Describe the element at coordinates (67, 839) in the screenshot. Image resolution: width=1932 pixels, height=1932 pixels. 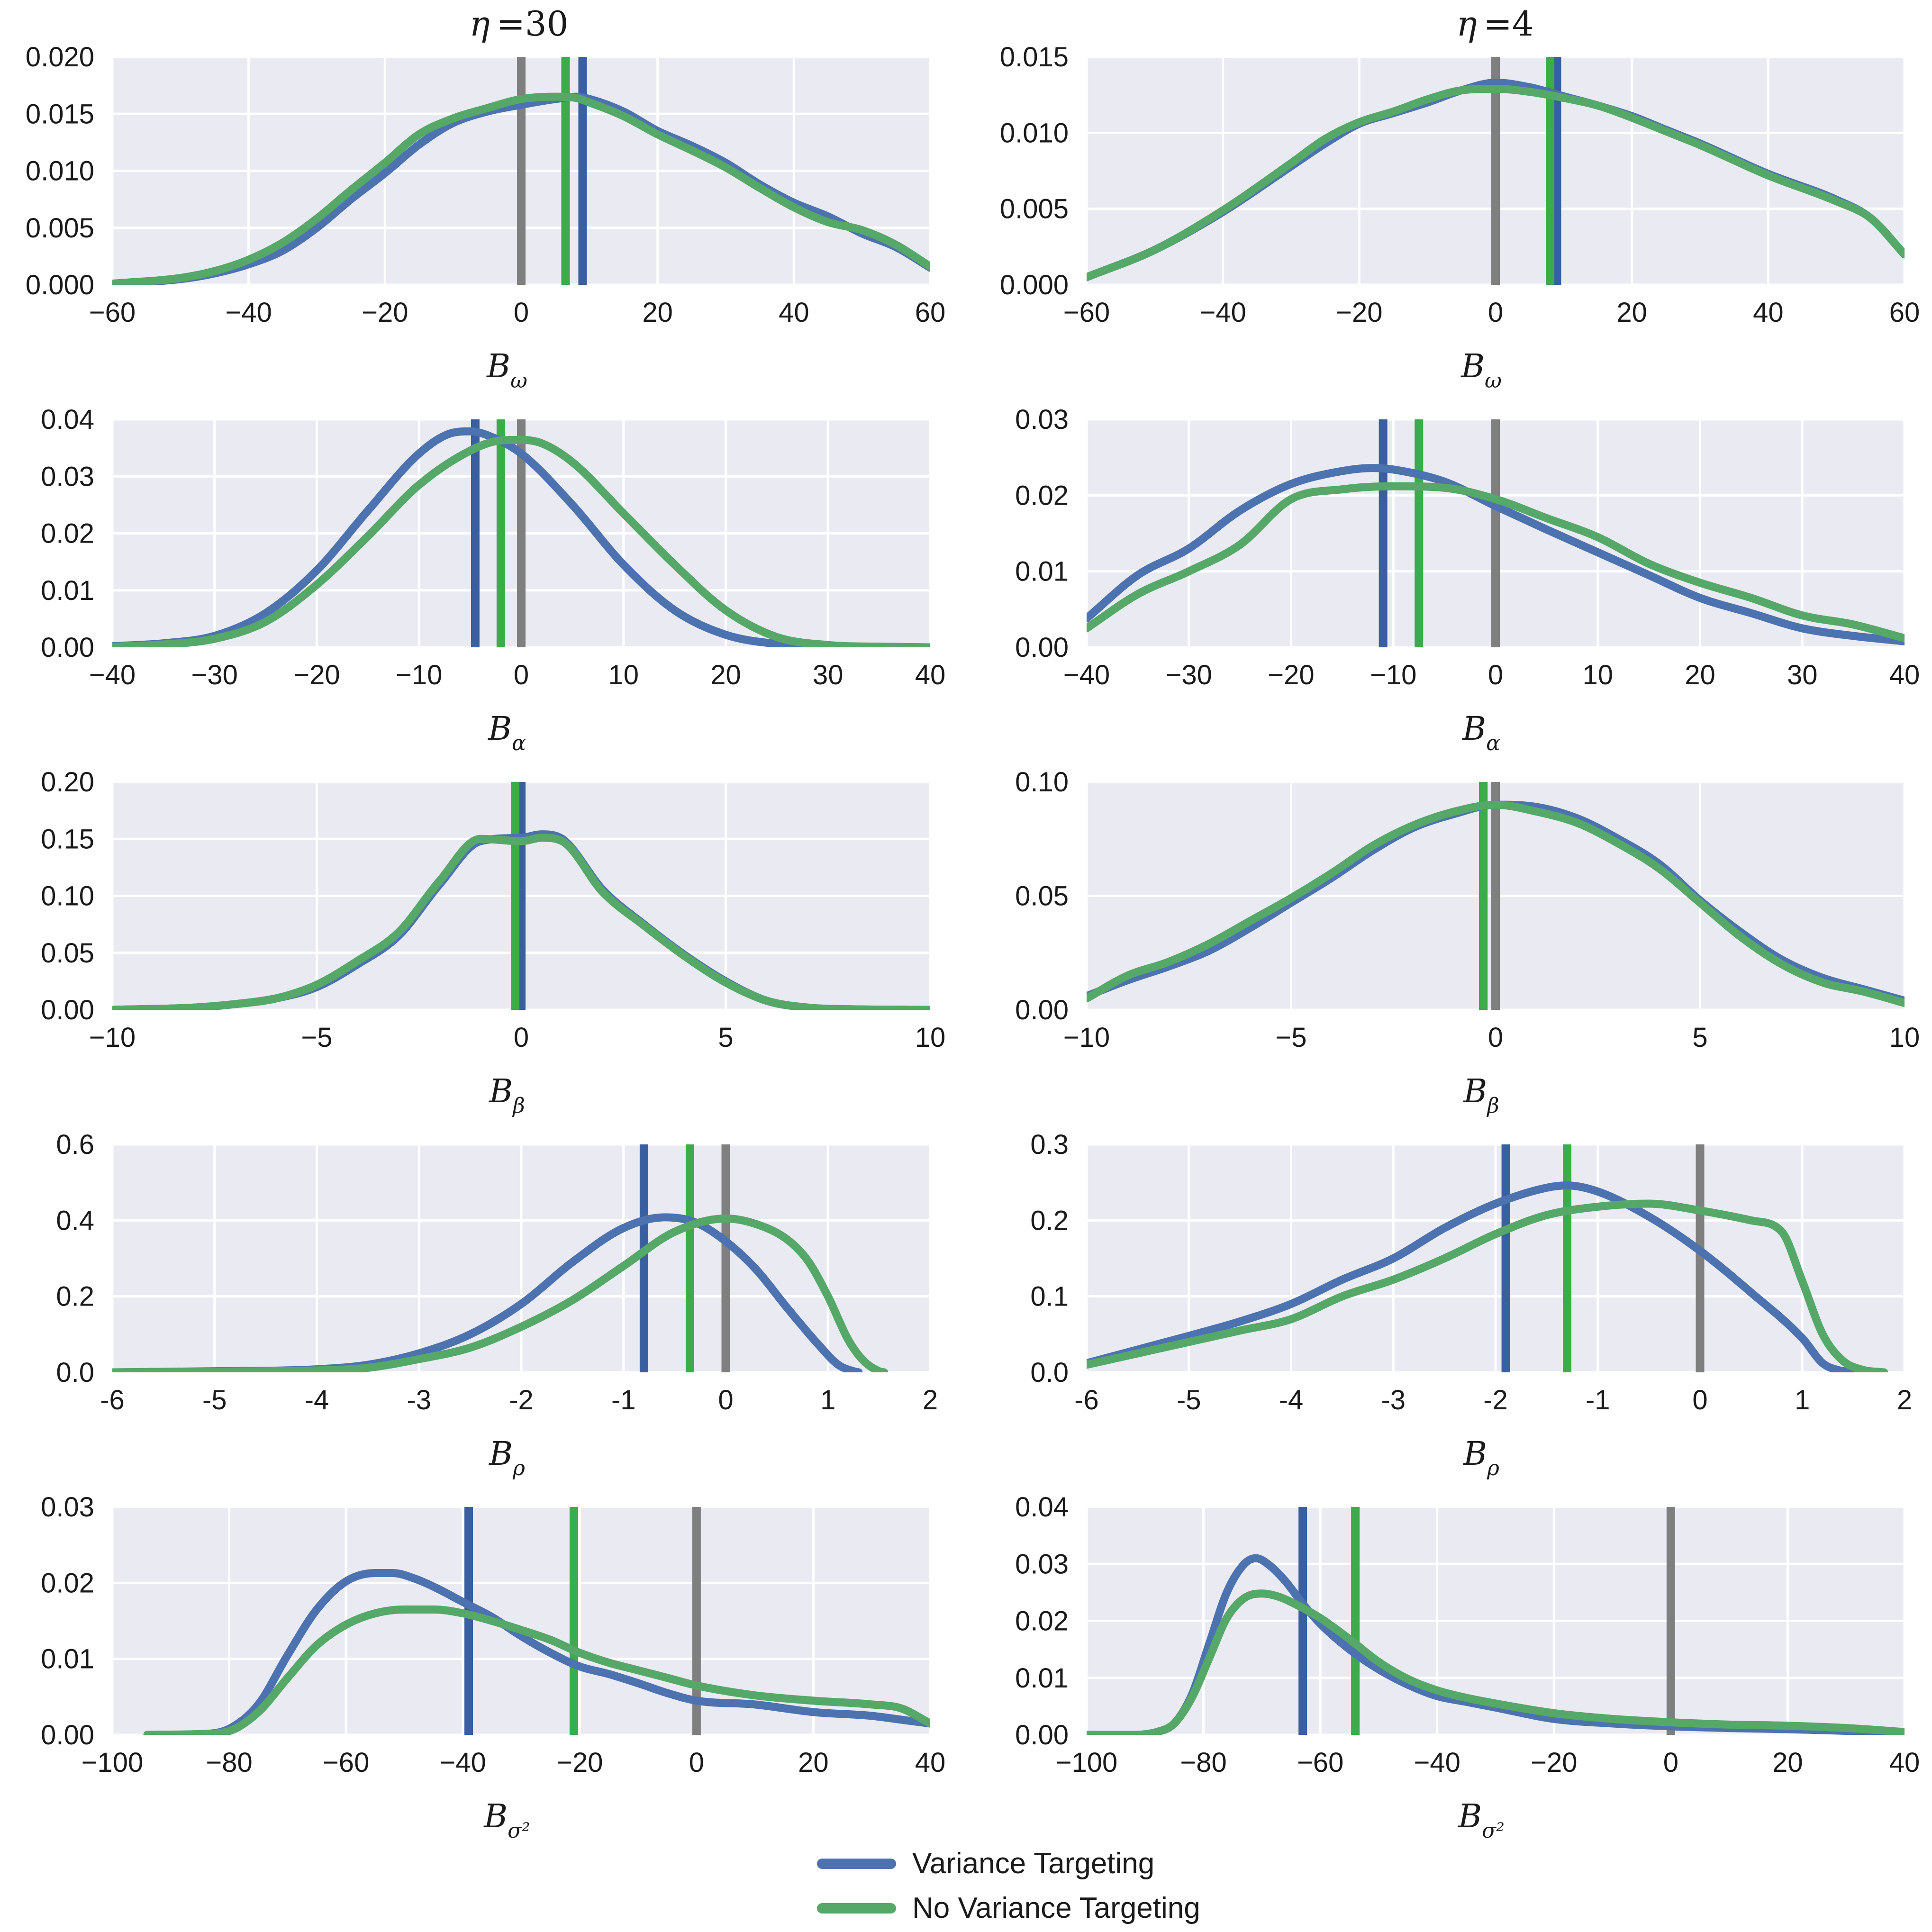
I see `y-tick-label: 0.15` at that location.